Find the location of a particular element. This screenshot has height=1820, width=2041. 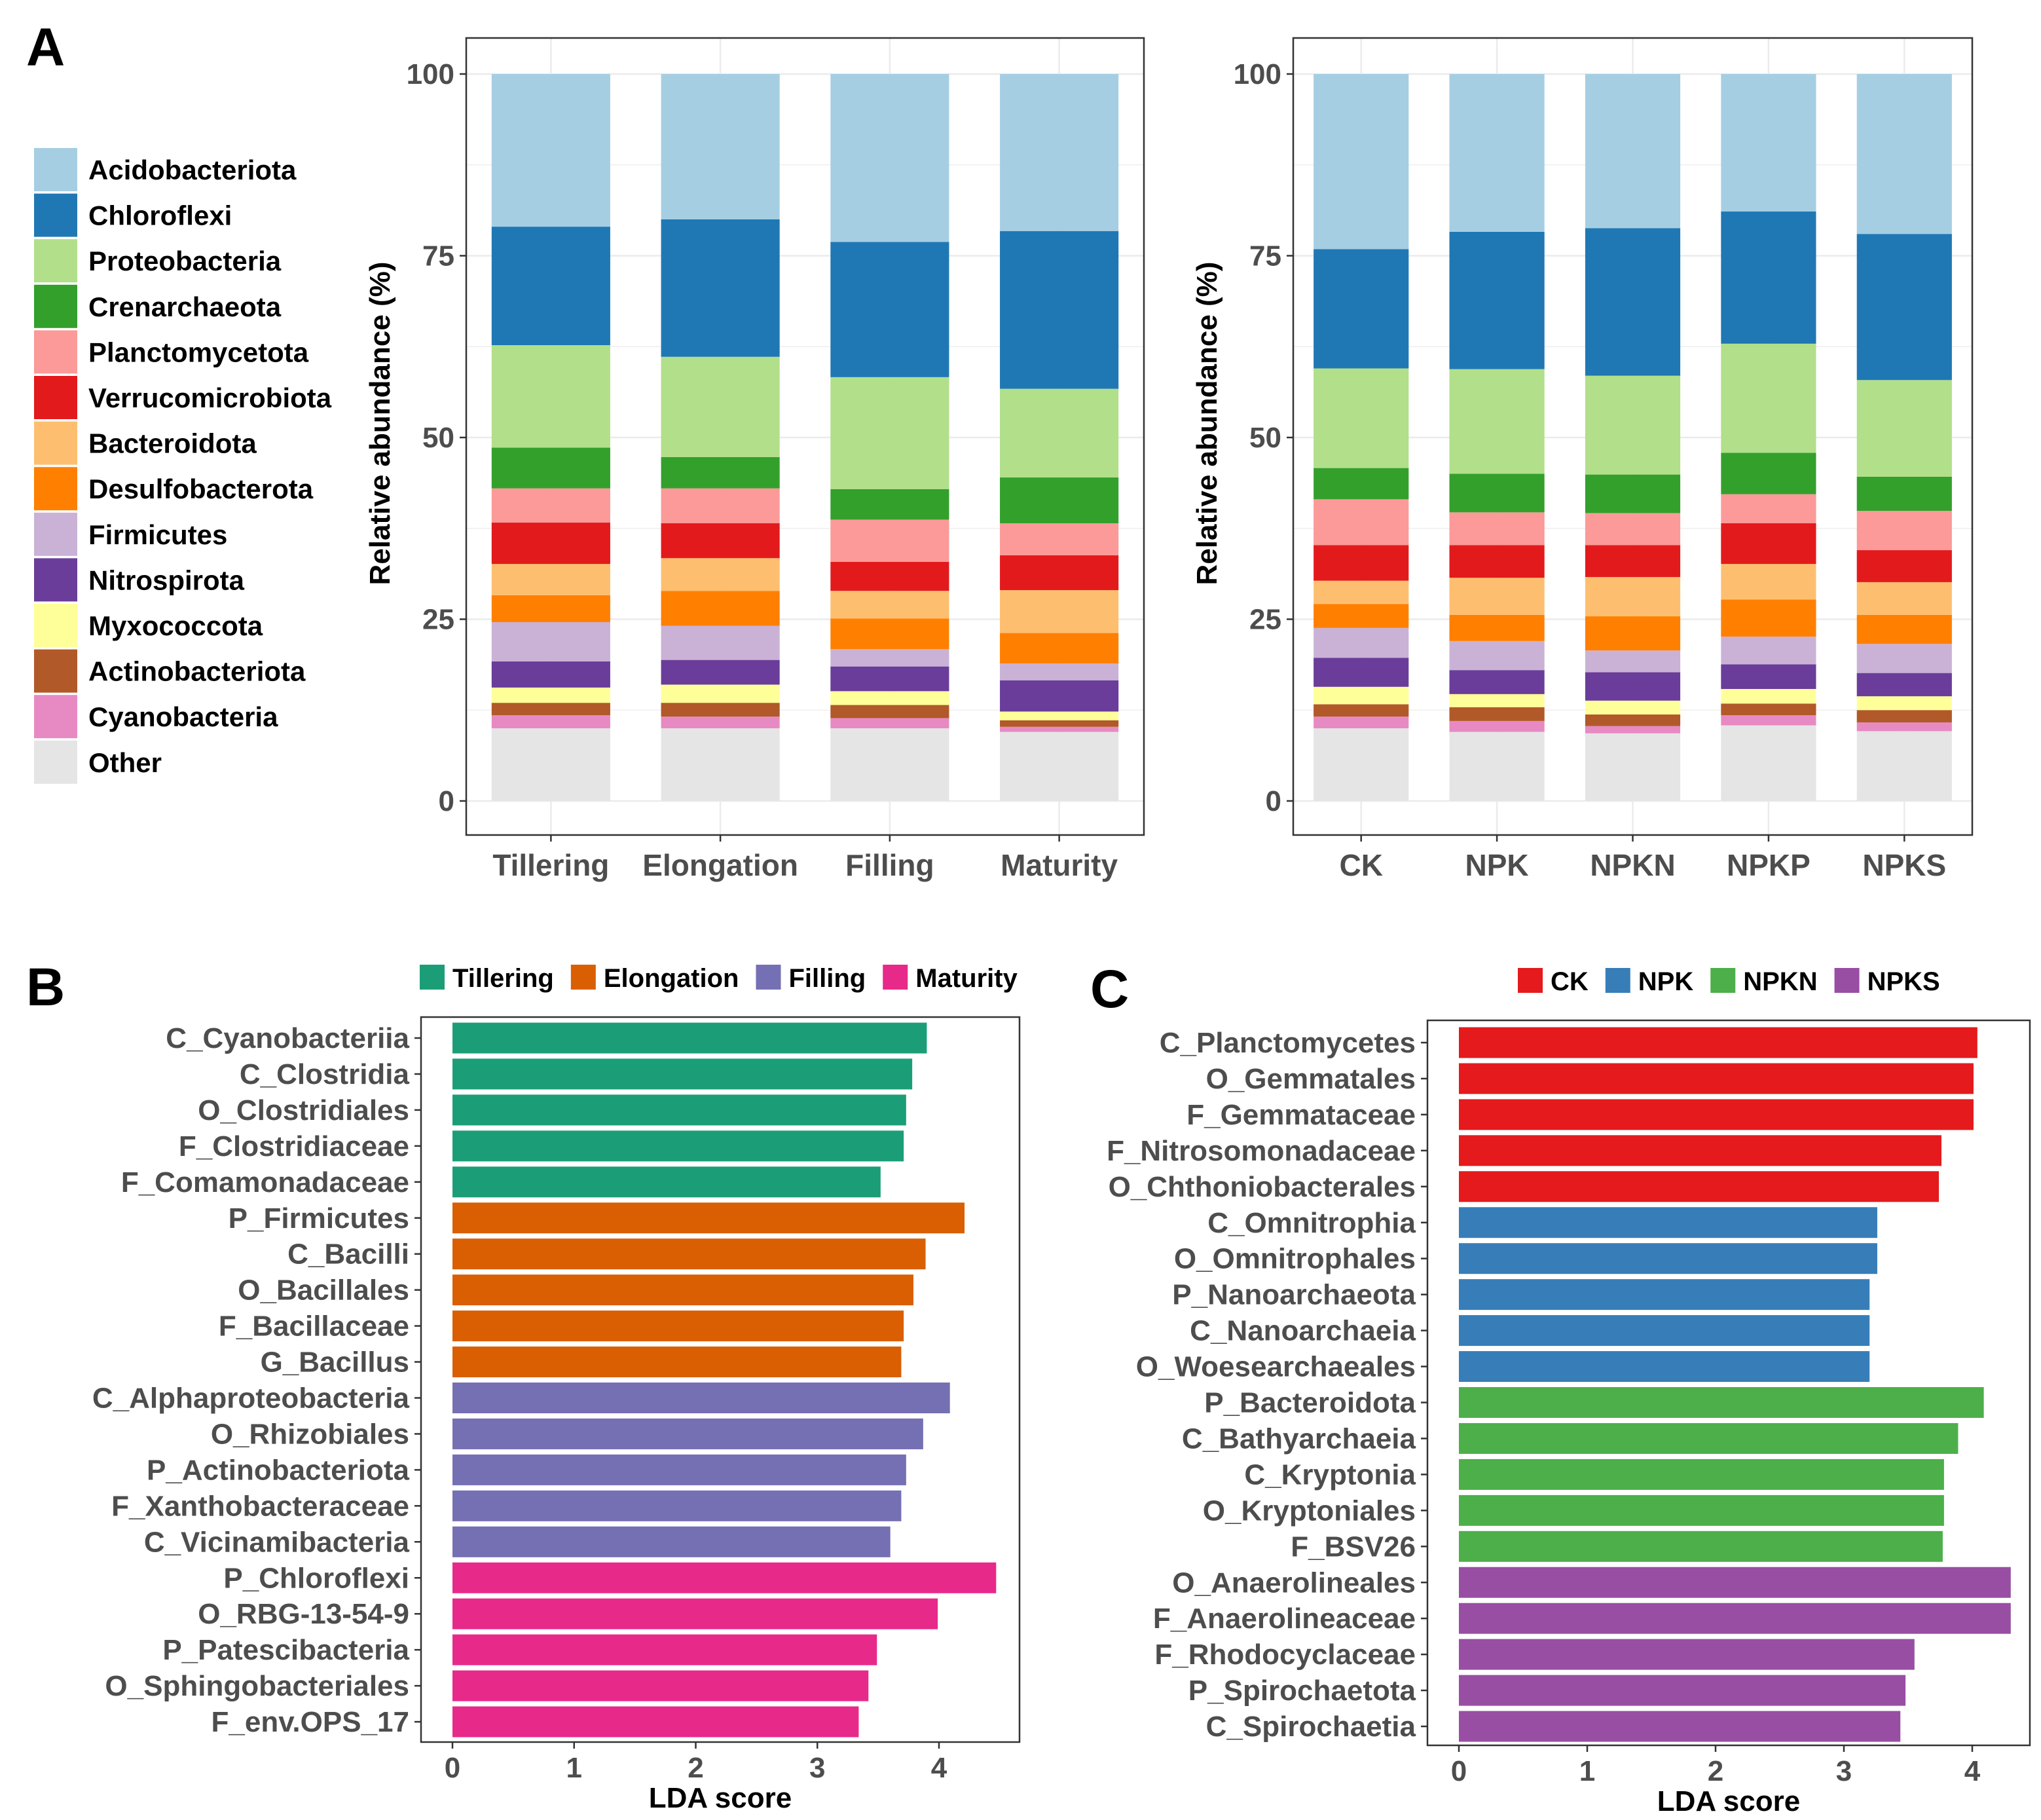

lda-label-f-bsv26: F_BSV26 is located at coordinates (1353, 1547).